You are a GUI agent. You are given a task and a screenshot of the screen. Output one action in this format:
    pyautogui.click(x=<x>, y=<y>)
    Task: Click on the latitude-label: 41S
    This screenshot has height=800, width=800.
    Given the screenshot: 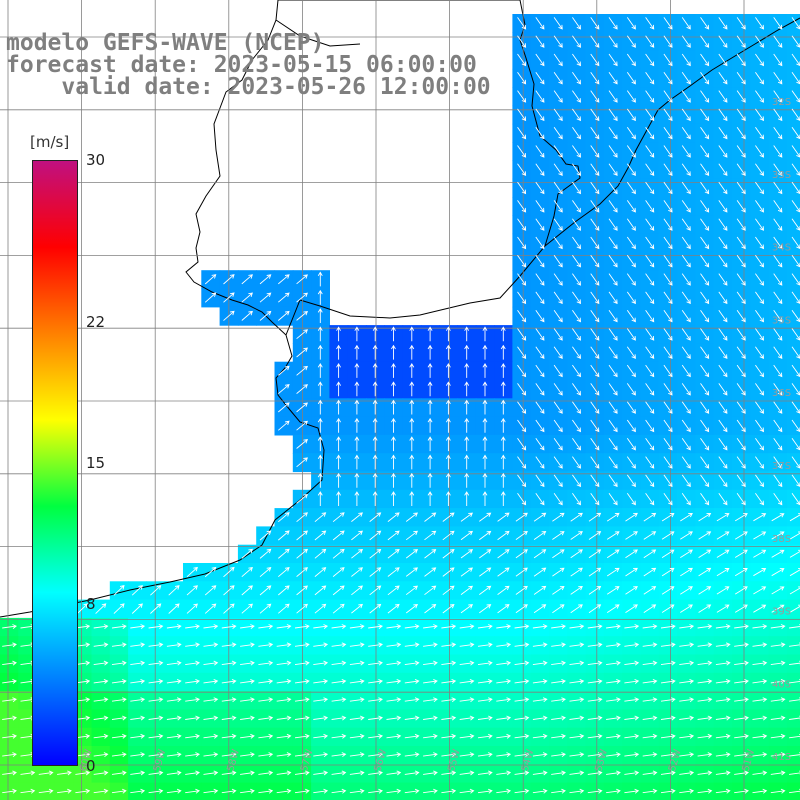 What is the action you would take?
    pyautogui.click(x=781, y=757)
    